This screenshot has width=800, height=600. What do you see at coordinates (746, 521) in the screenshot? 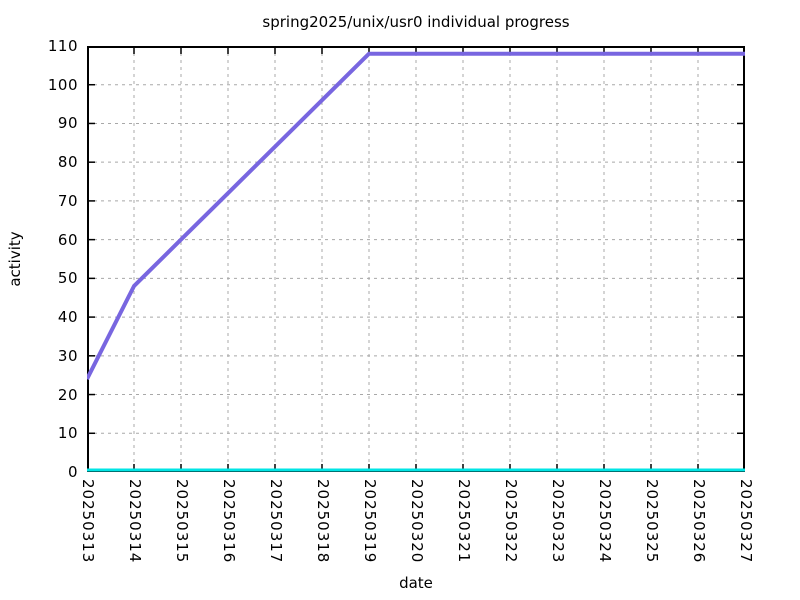
I see `x-tick-label: 20250327` at bounding box center [746, 521].